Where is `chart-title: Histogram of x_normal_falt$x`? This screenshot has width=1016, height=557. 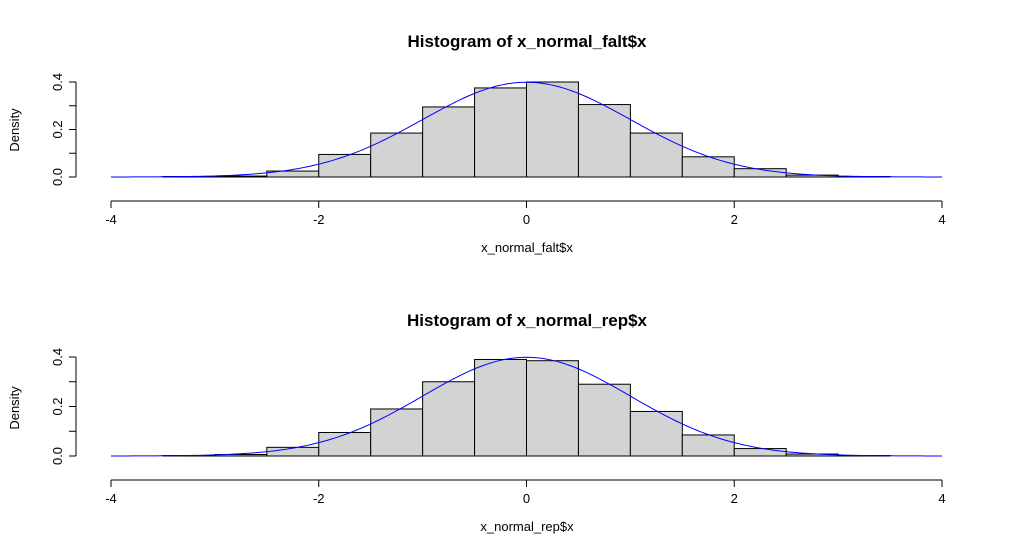 chart-title: Histogram of x_normal_falt$x is located at coordinates (527, 41).